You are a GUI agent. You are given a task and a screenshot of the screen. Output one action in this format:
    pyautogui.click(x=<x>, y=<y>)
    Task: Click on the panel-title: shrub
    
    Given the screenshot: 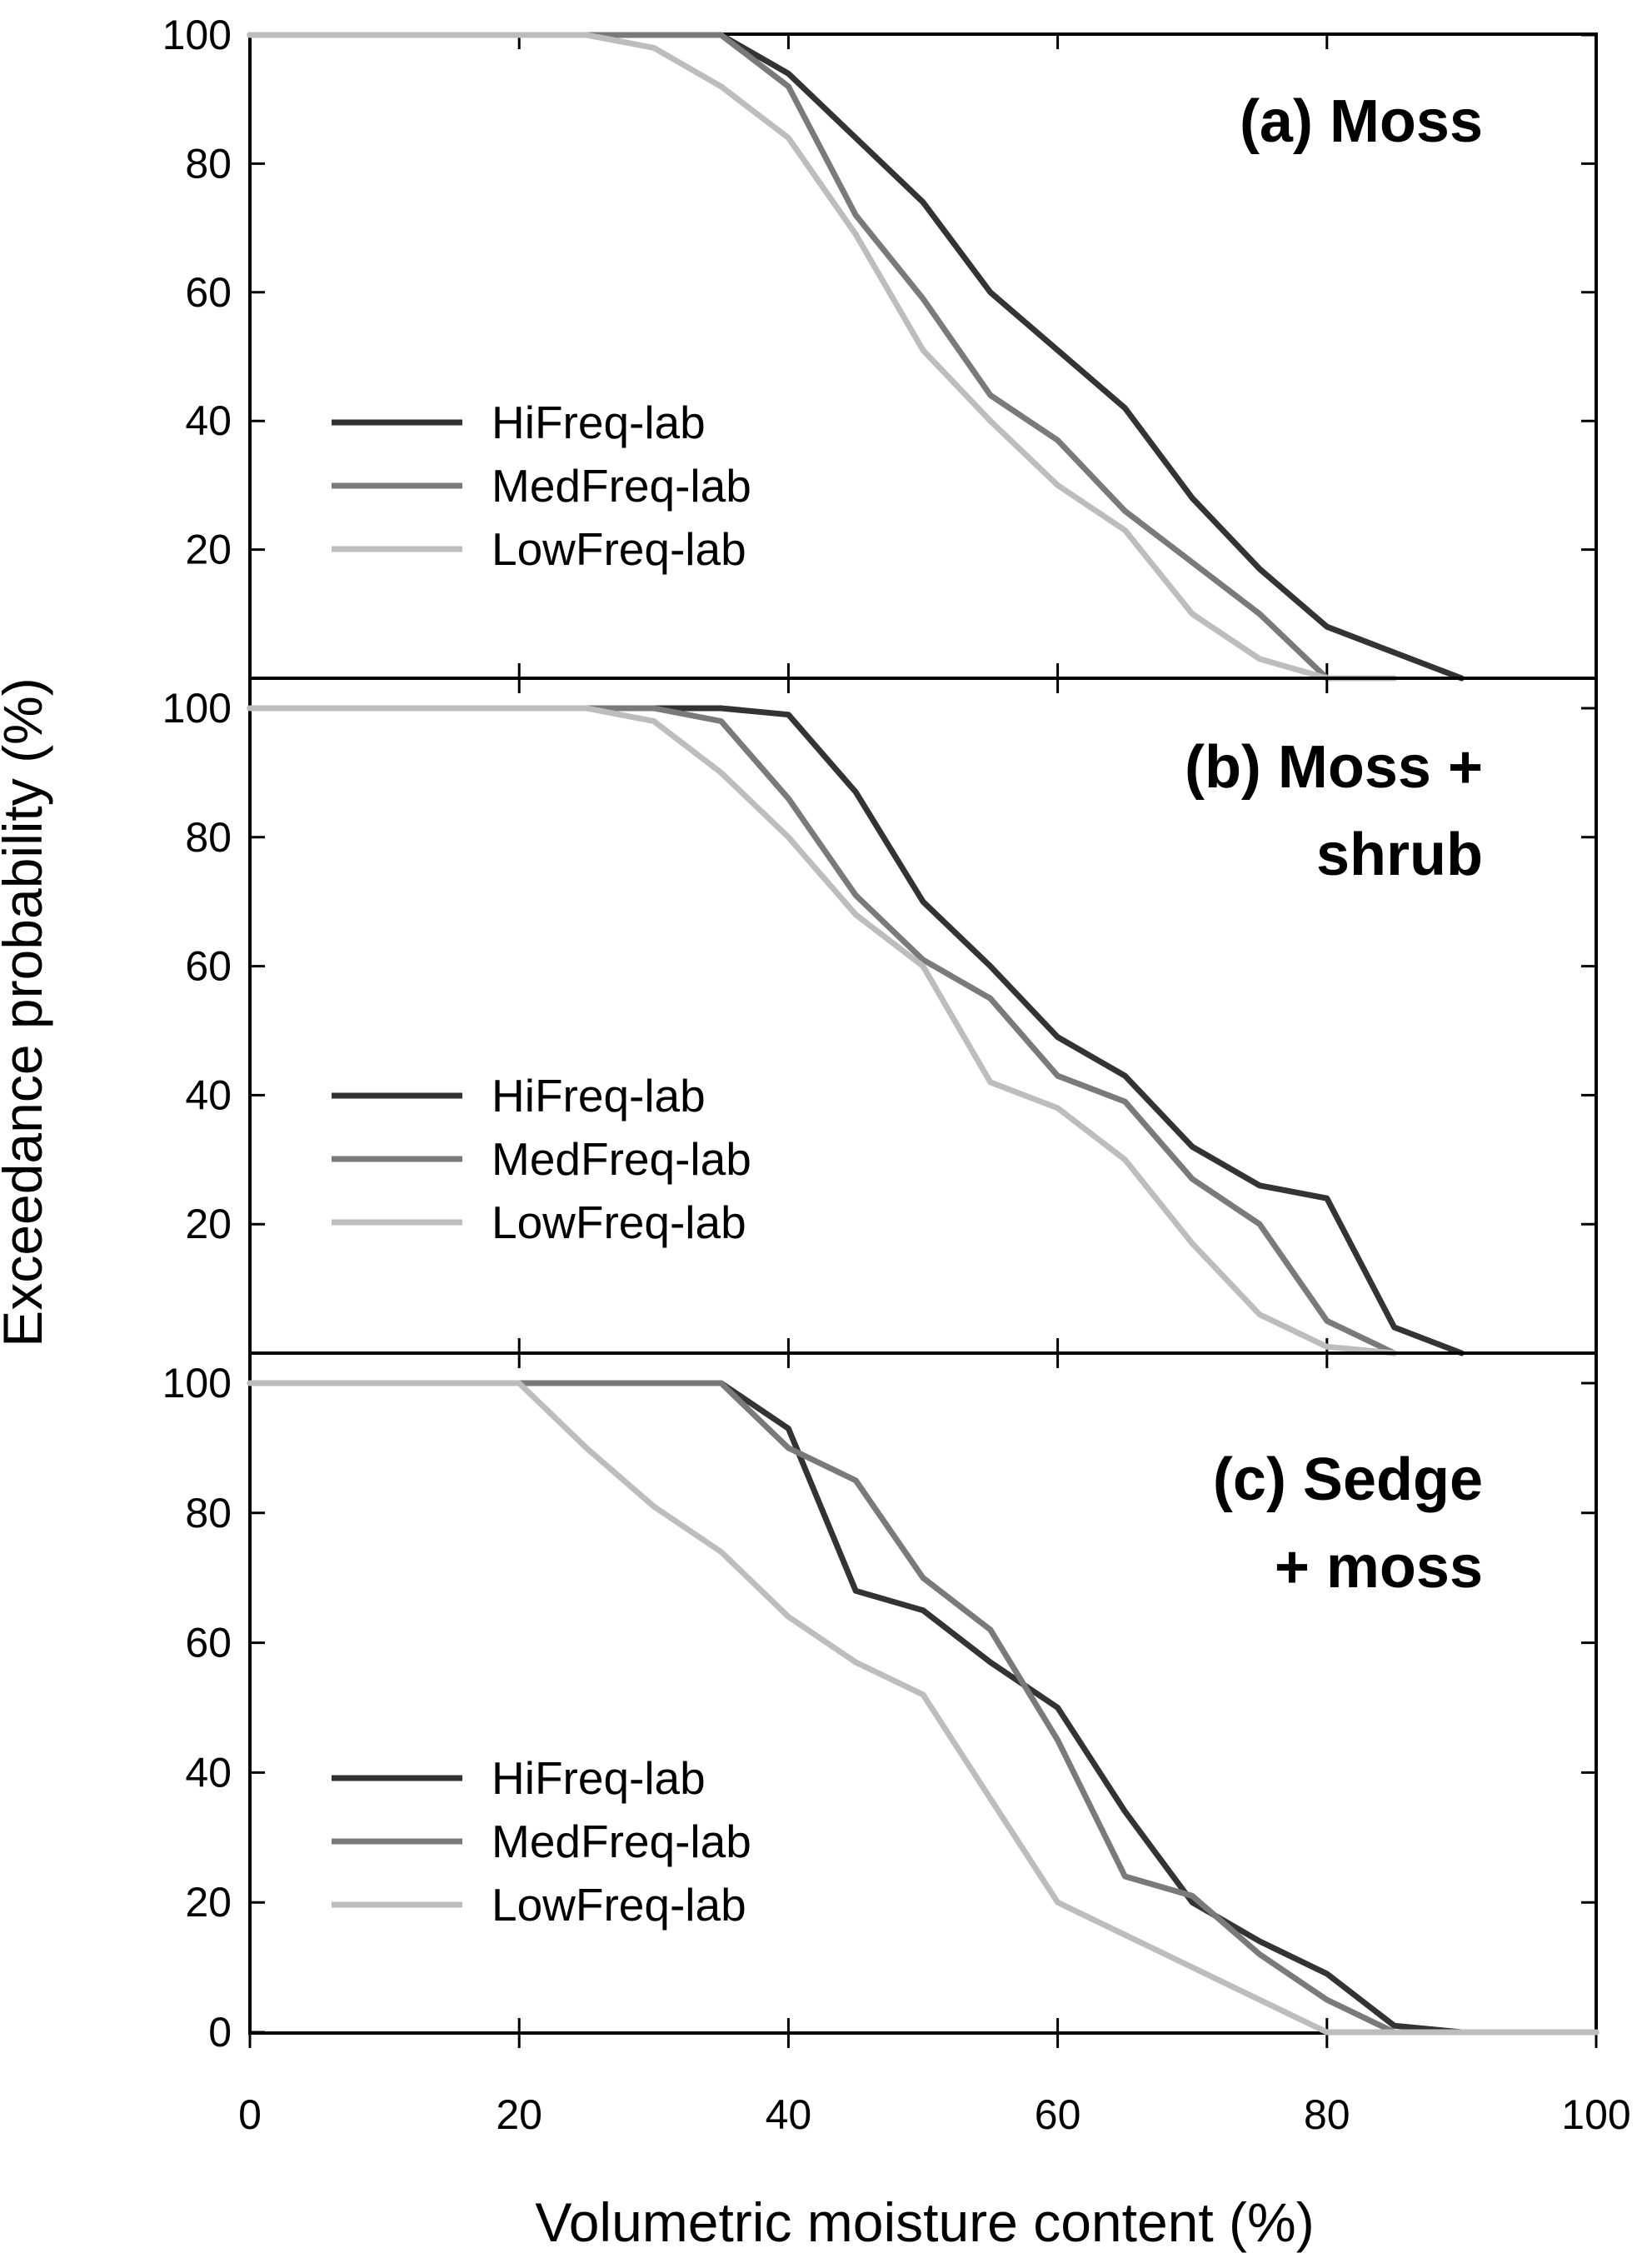 What is the action you would take?
    pyautogui.click(x=1399, y=855)
    